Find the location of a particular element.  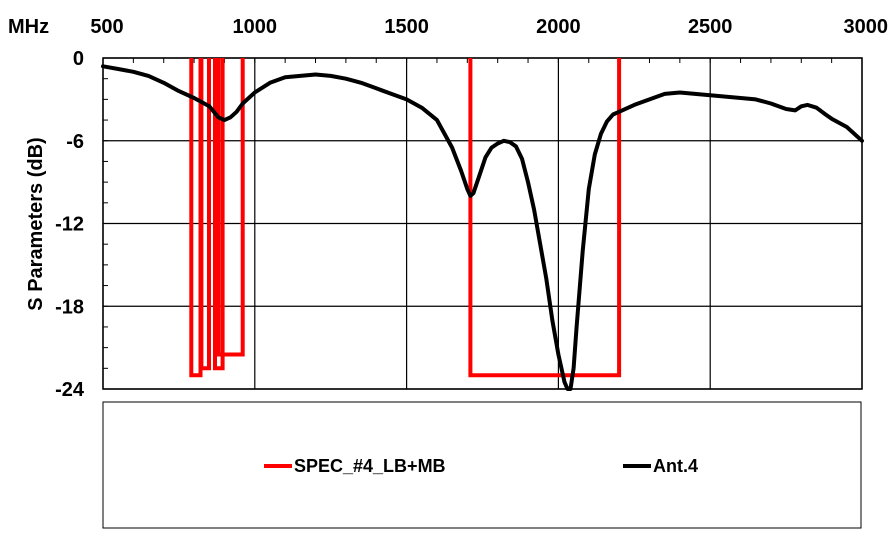

x-tick-label-2500: 2500 is located at coordinates (710, 27).